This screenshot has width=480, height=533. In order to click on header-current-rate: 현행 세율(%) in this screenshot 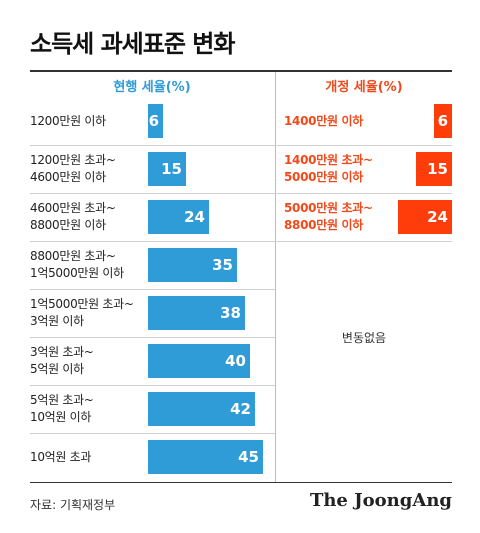, I will do `click(152, 87)`.